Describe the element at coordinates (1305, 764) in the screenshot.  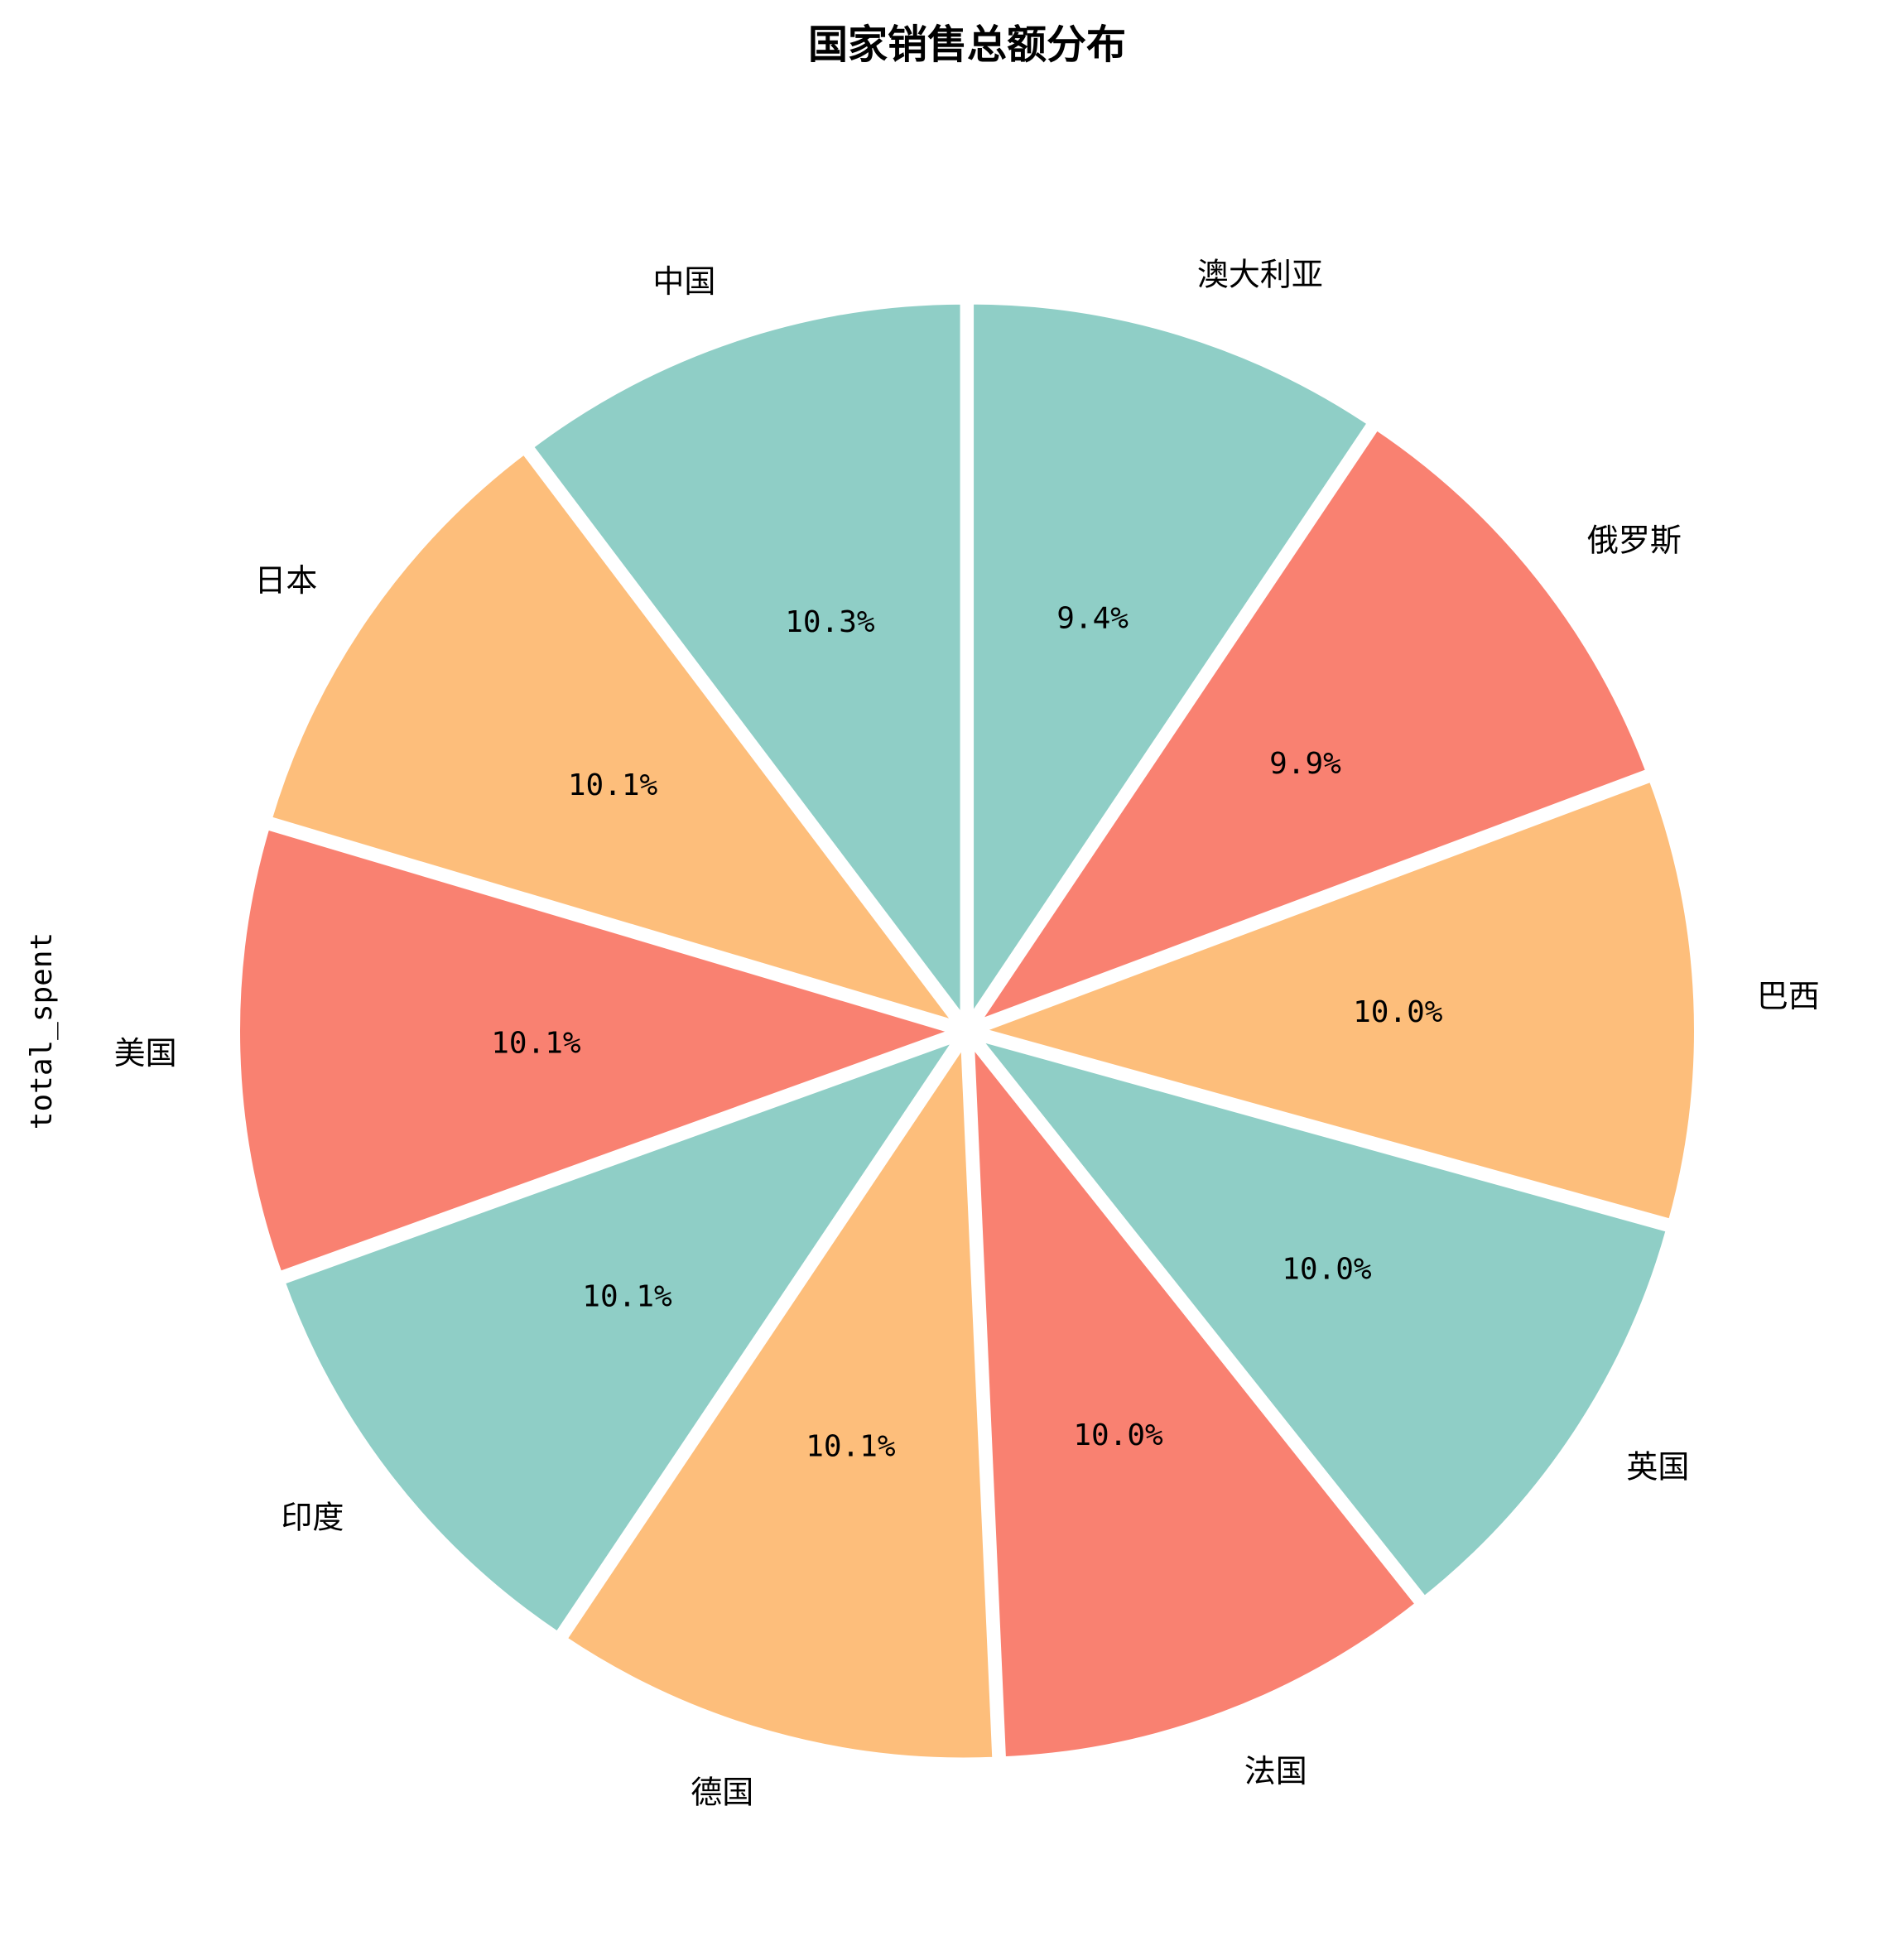
I see `percent-label: 9.9%` at that location.